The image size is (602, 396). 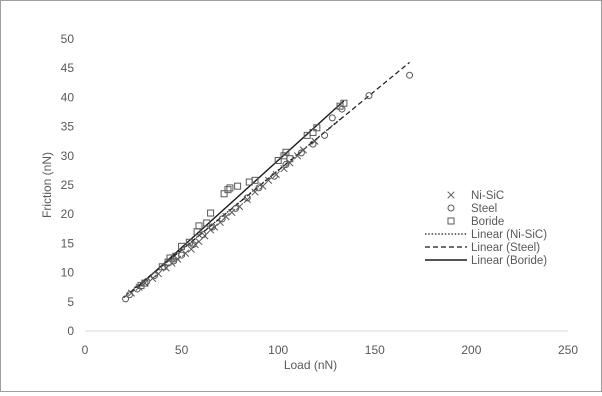 What do you see at coordinates (451, 195) in the screenshot?
I see `legend-symbol-ni-sic` at bounding box center [451, 195].